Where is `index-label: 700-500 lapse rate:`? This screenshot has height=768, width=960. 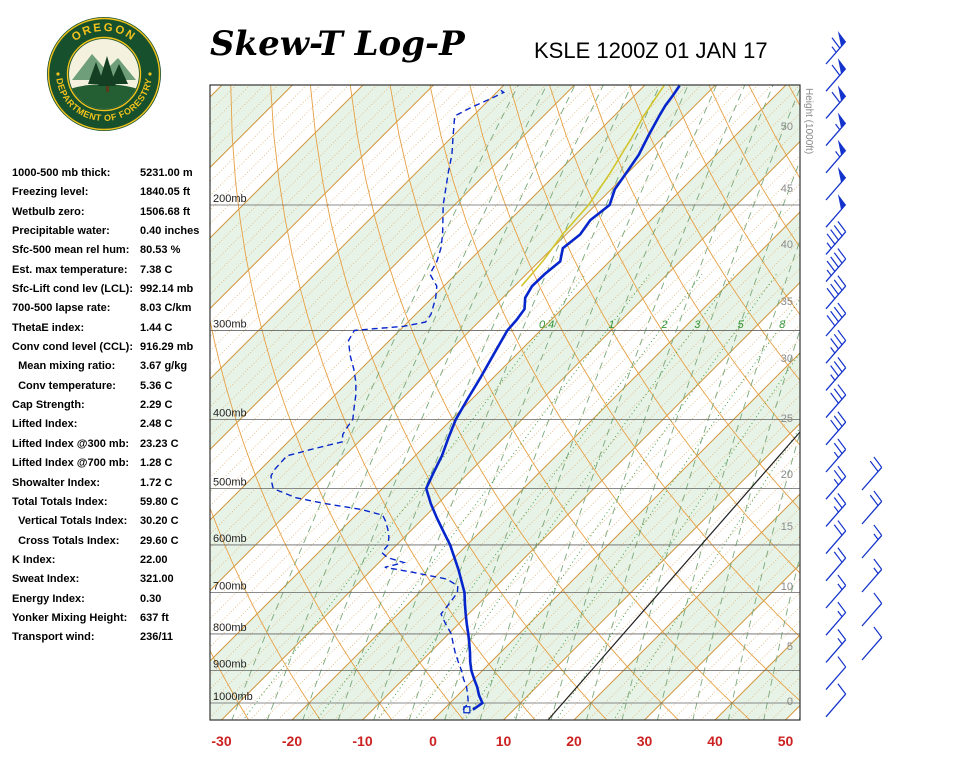 index-label: 700-500 lapse rate: is located at coordinates (61, 308).